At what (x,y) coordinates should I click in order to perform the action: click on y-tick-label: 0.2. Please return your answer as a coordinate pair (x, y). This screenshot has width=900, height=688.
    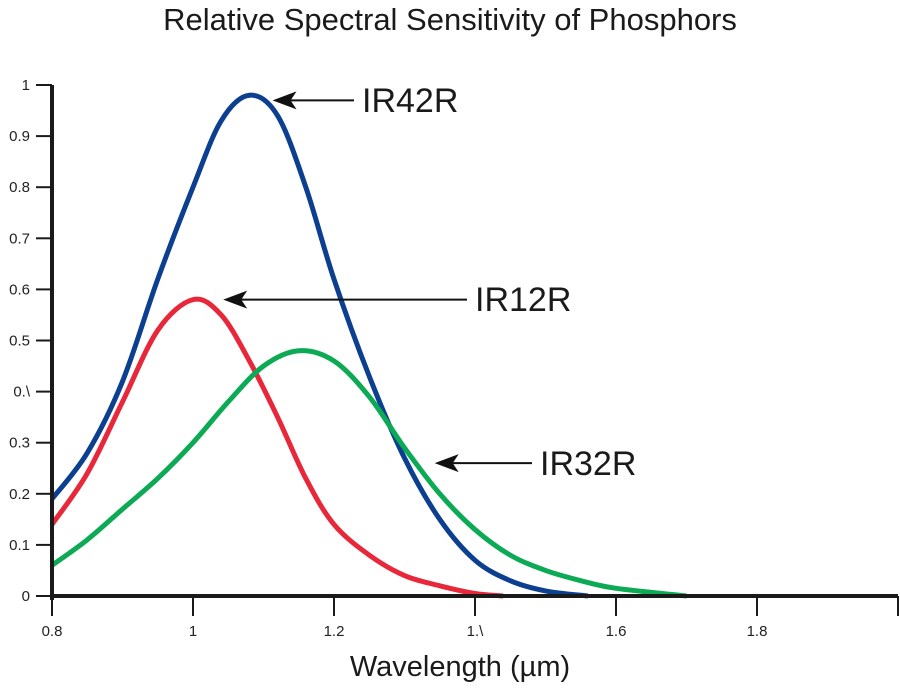
    Looking at the image, I should click on (19, 494).